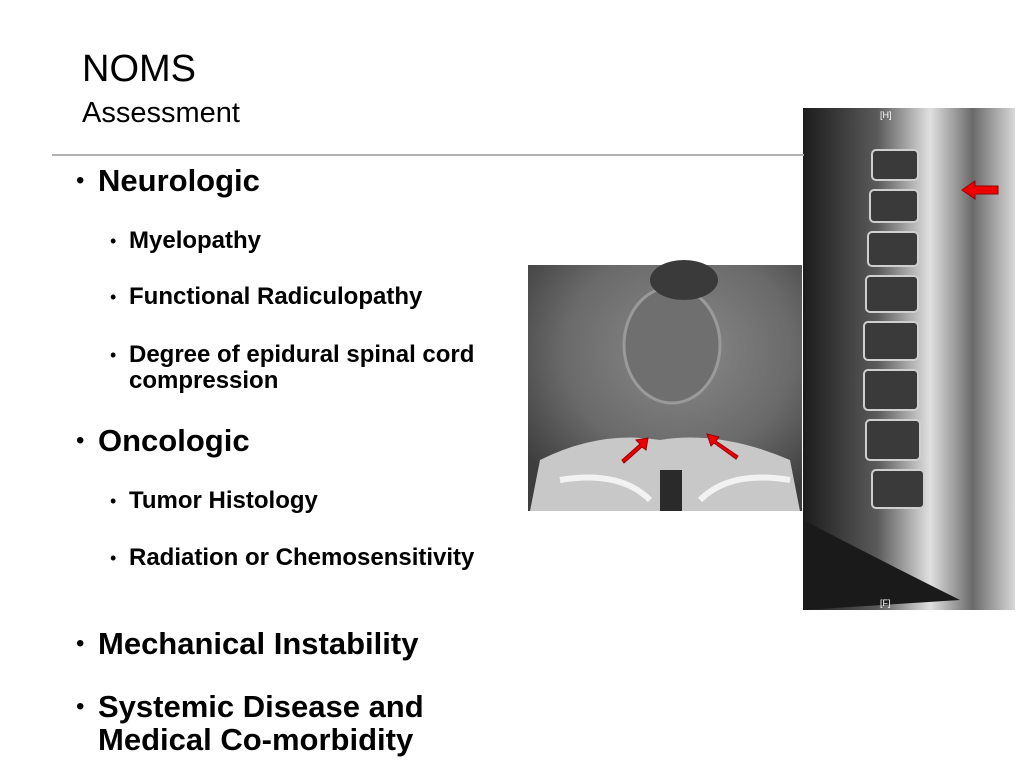  What do you see at coordinates (295, 558) in the screenshot?
I see `sub-bullet: Radiation or Chemosensitivity` at bounding box center [295, 558].